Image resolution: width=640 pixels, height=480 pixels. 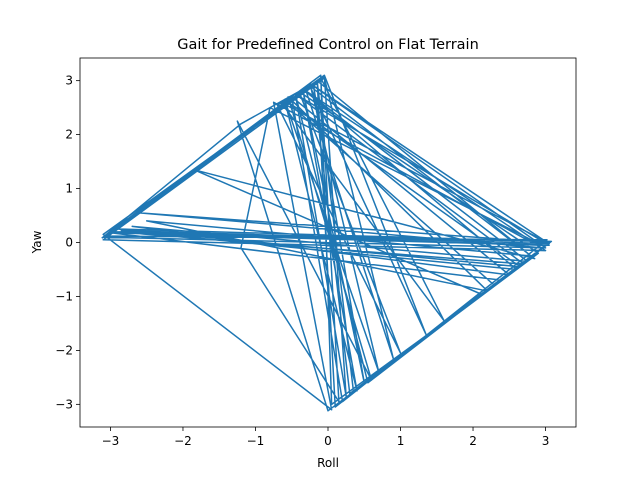 What do you see at coordinates (69, 189) in the screenshot?
I see `y-tick-label: 1` at bounding box center [69, 189].